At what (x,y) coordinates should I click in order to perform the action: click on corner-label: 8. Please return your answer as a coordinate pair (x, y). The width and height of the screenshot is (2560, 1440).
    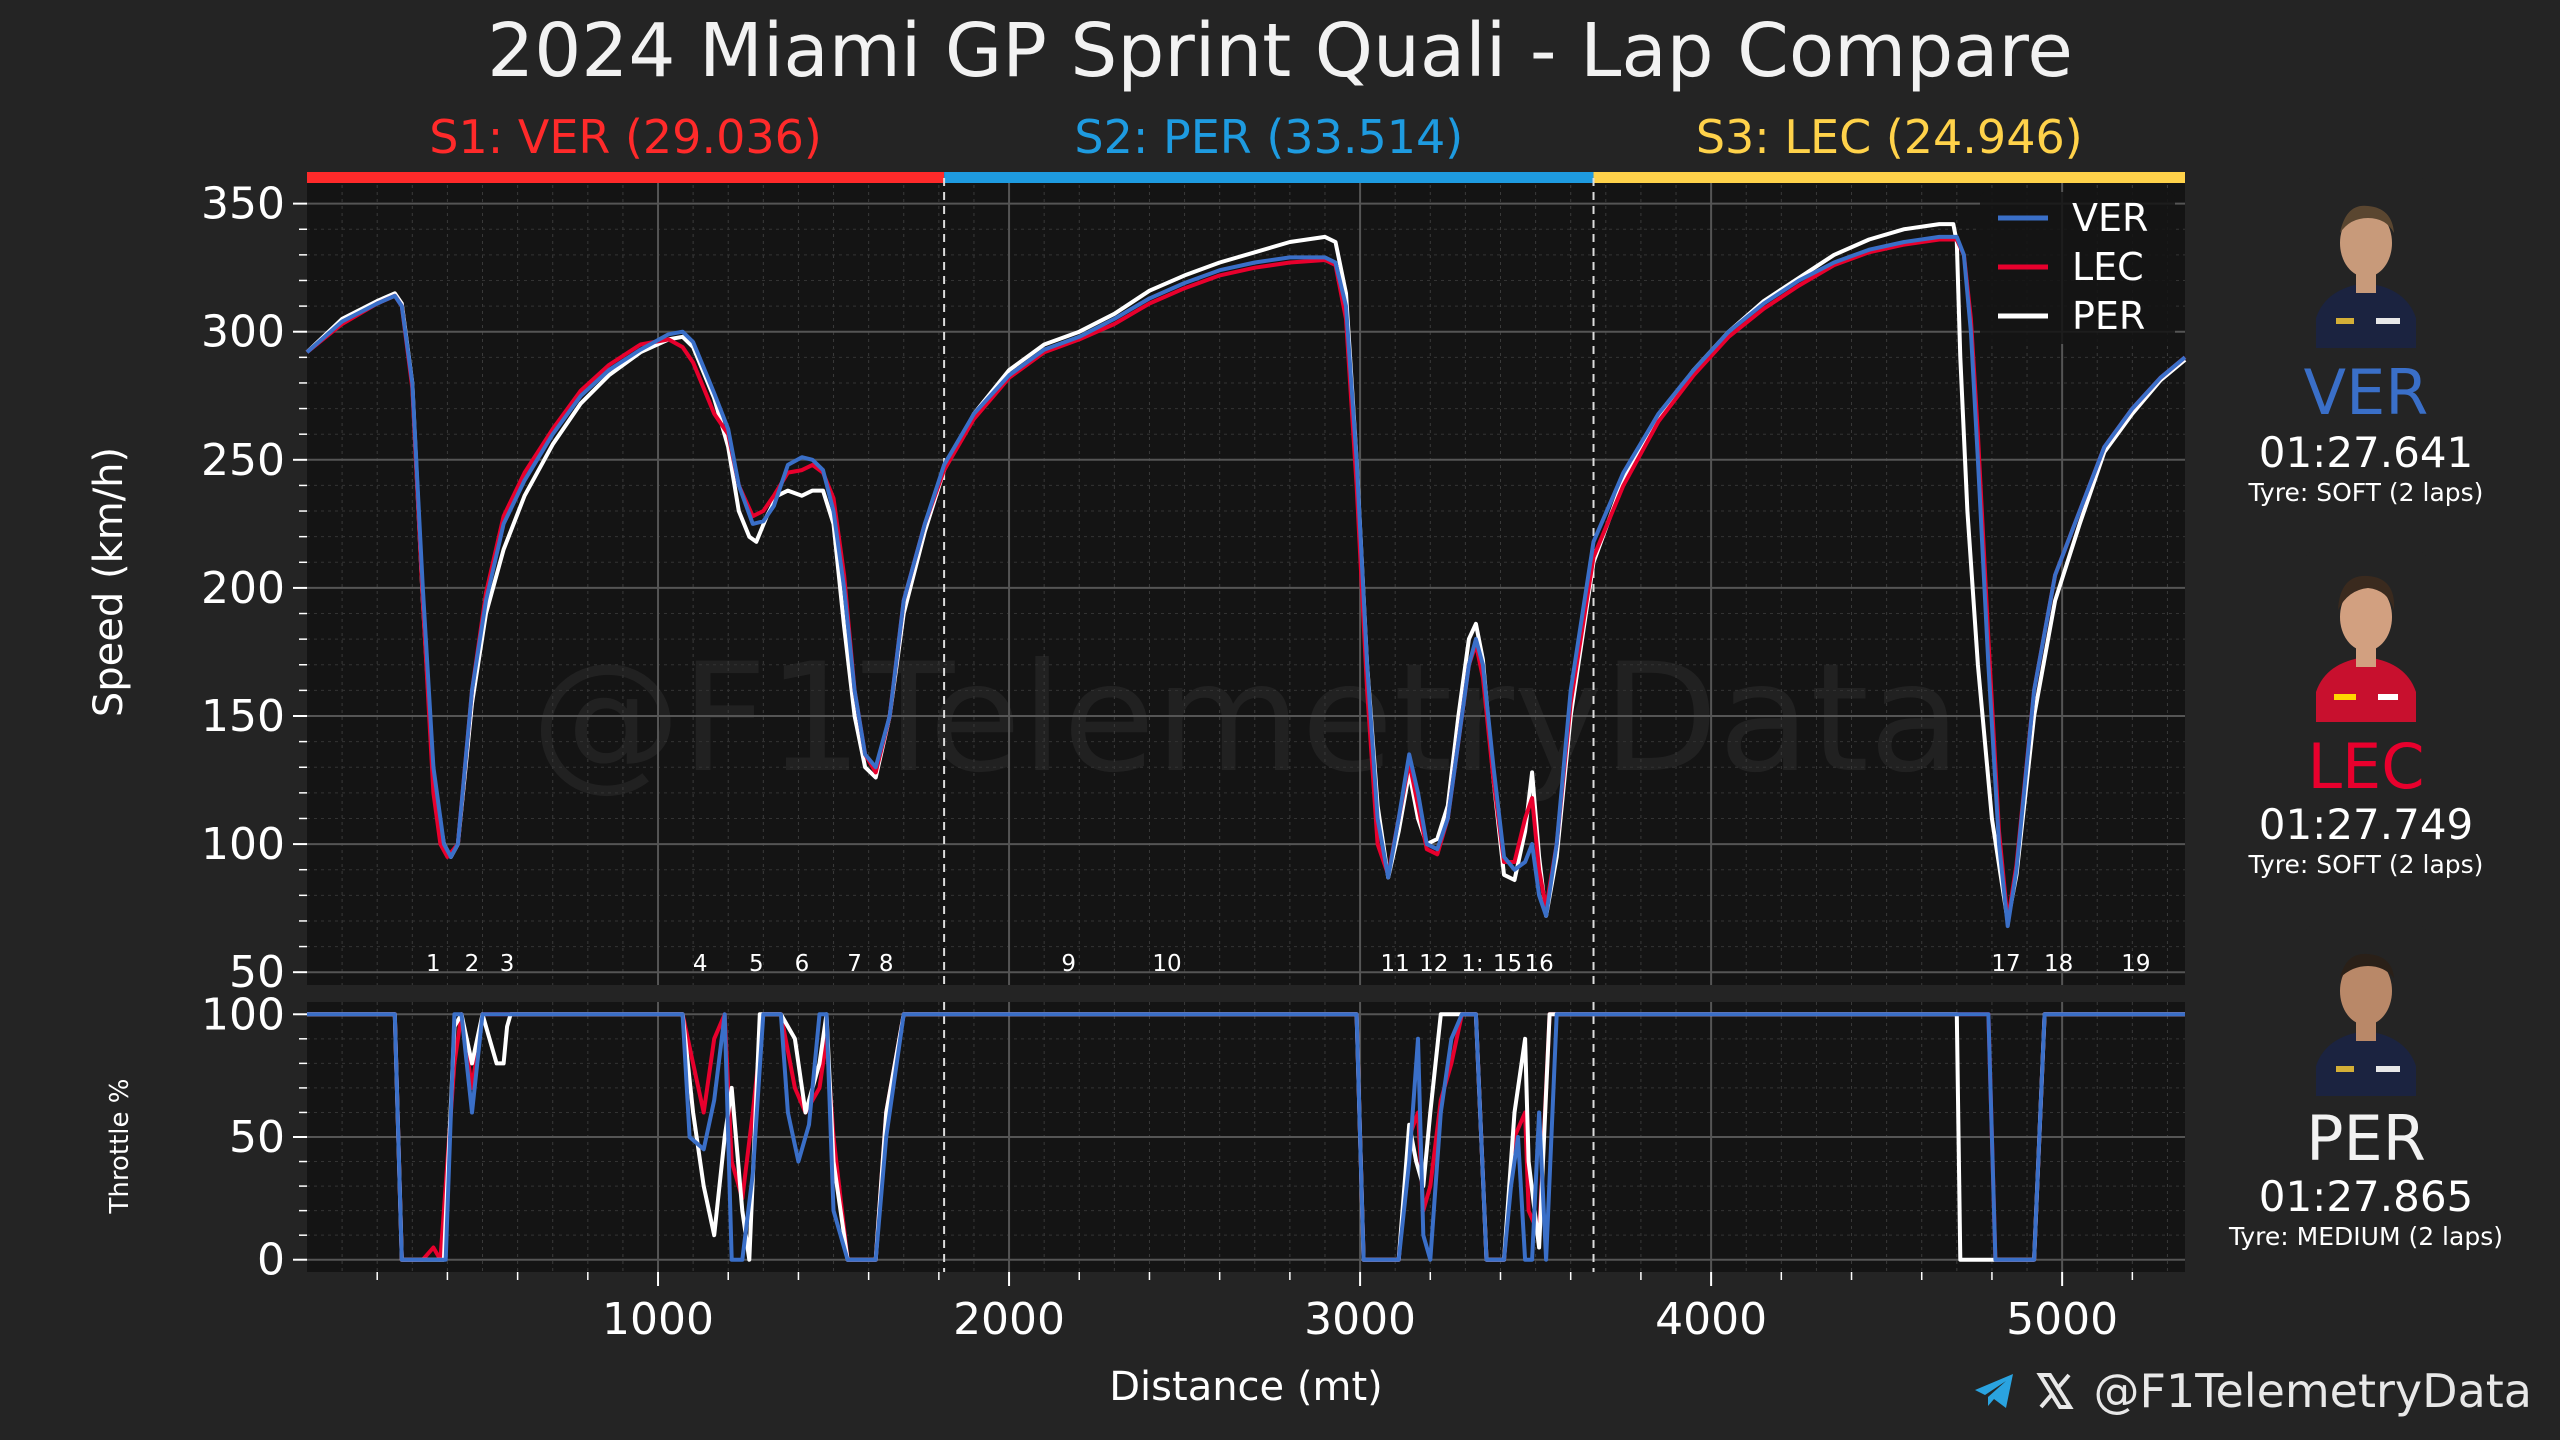
    Looking at the image, I should click on (886, 964).